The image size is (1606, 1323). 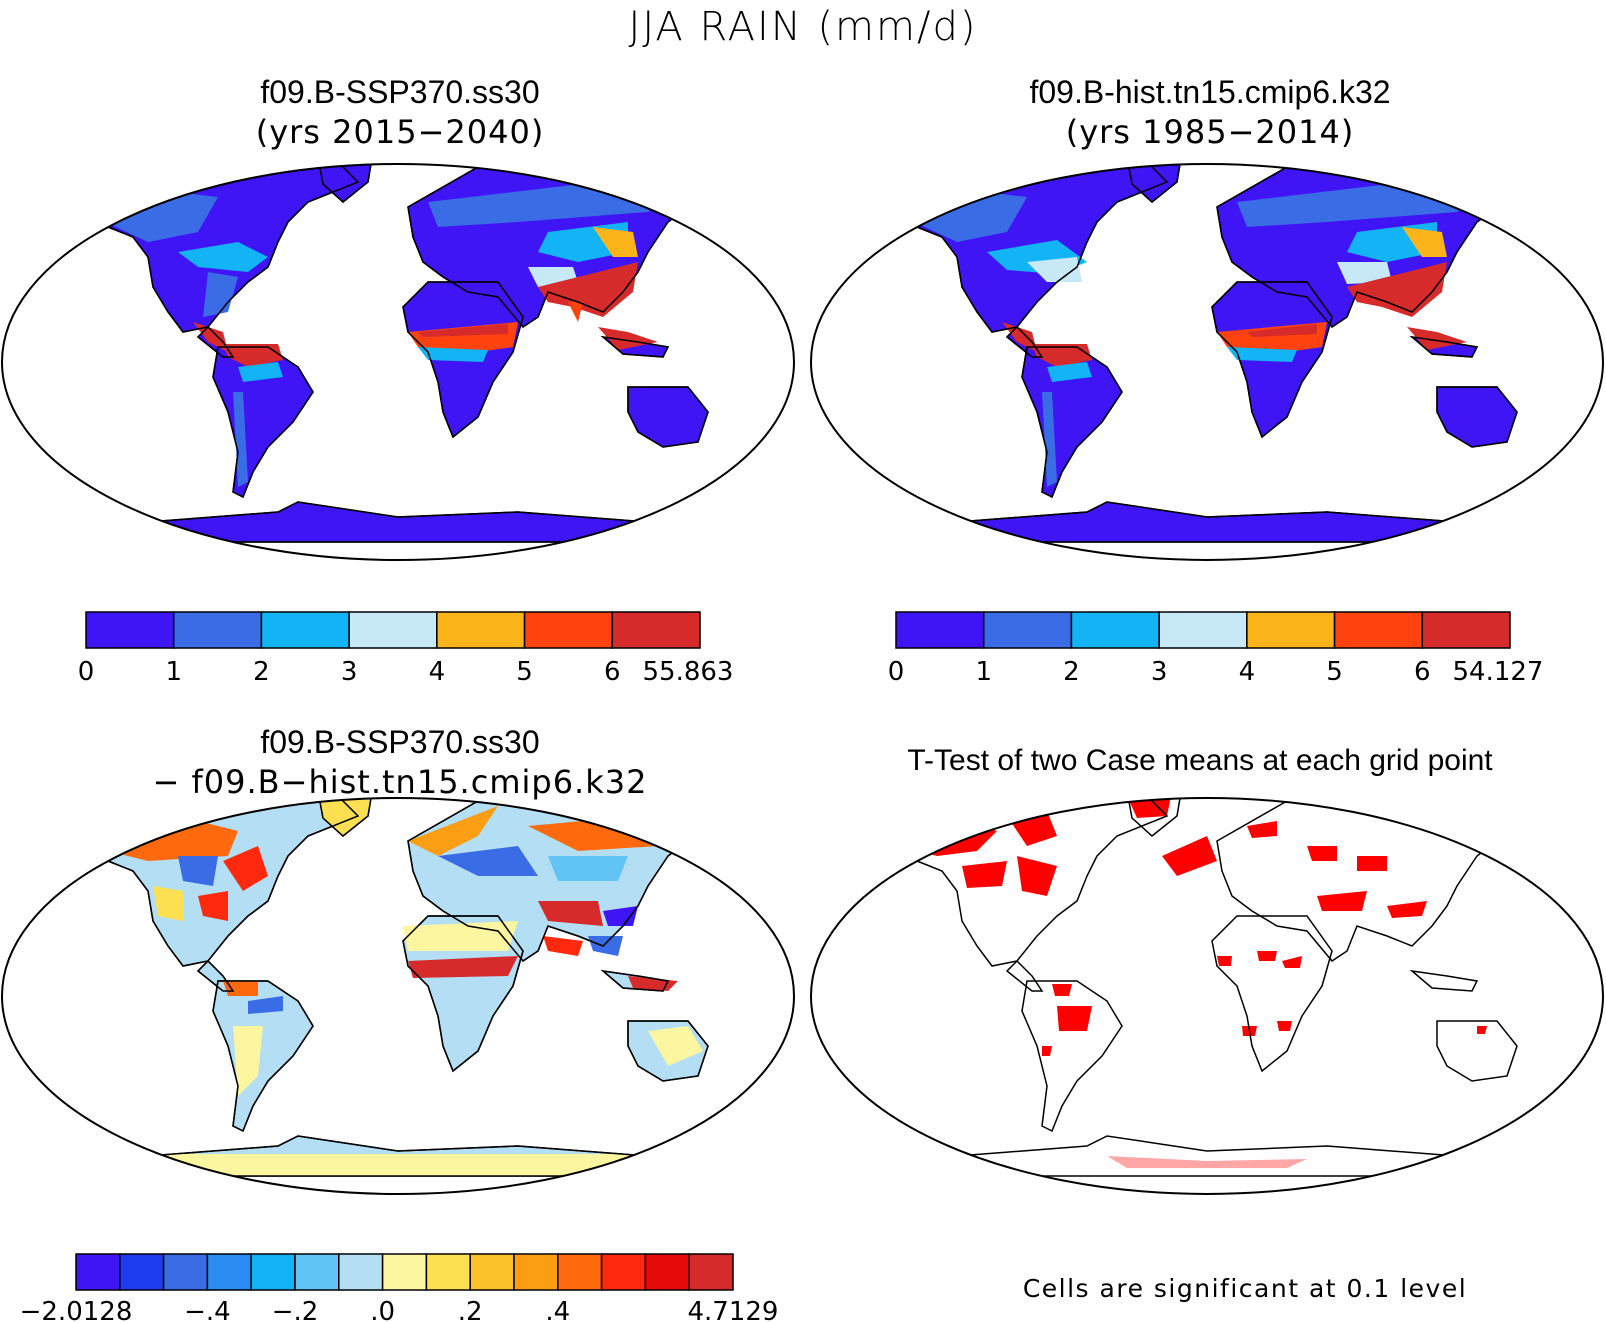 I want to click on colorbar-tick-label: −2.0128, so click(x=76, y=1310).